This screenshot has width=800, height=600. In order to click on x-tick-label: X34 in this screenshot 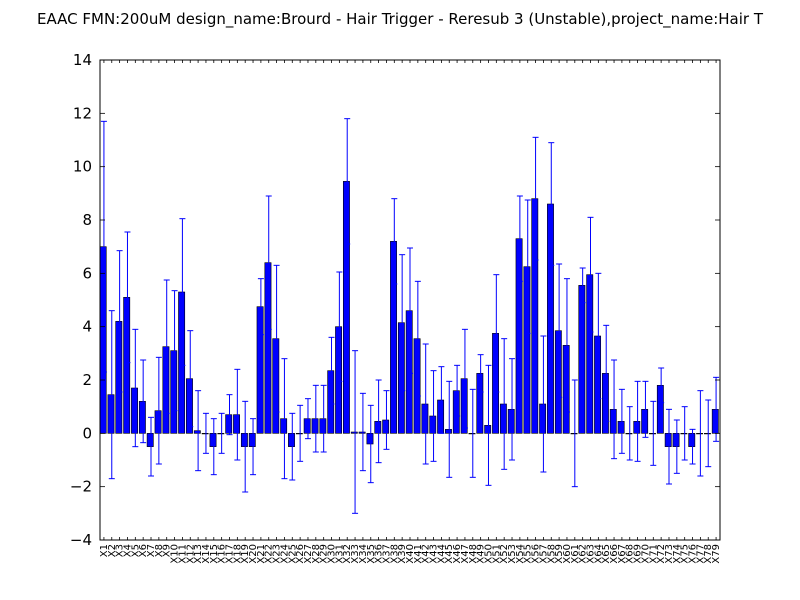, I will do `click(363, 554)`.